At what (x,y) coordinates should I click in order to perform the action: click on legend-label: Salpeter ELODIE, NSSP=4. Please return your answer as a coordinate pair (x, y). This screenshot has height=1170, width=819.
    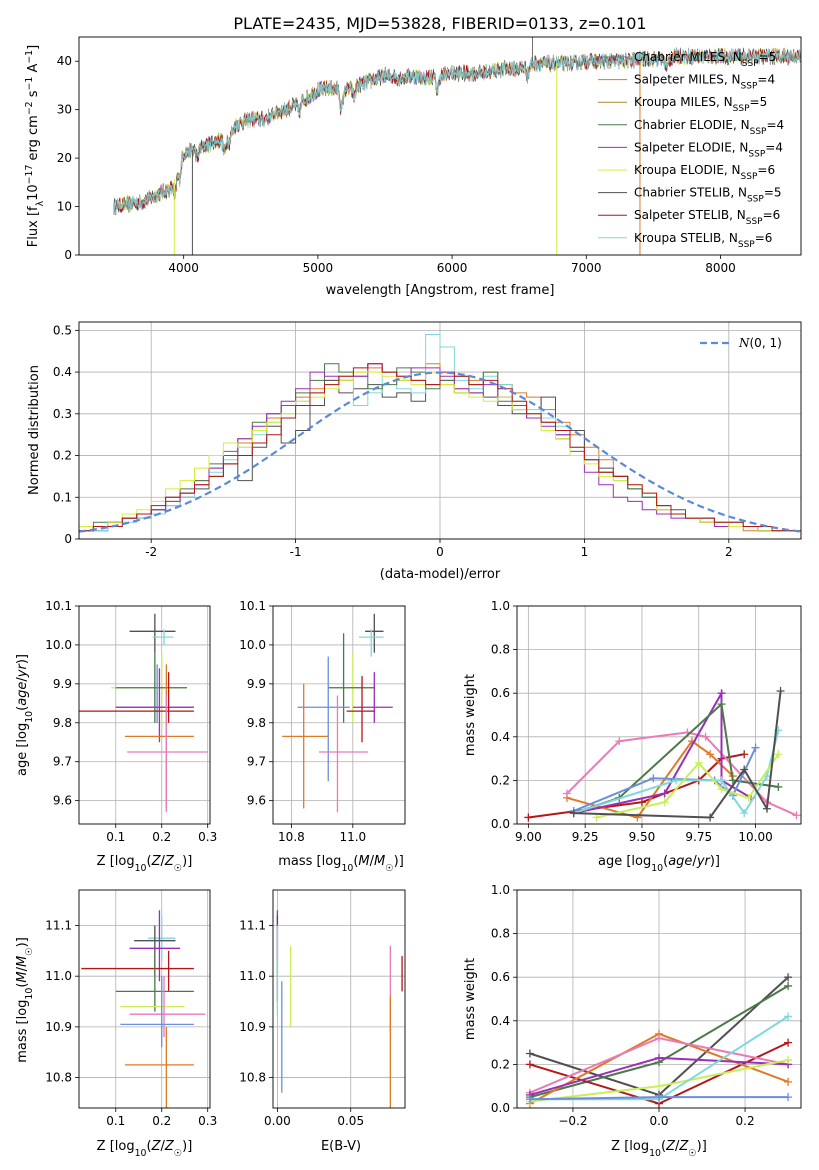
    Looking at the image, I should click on (708, 149).